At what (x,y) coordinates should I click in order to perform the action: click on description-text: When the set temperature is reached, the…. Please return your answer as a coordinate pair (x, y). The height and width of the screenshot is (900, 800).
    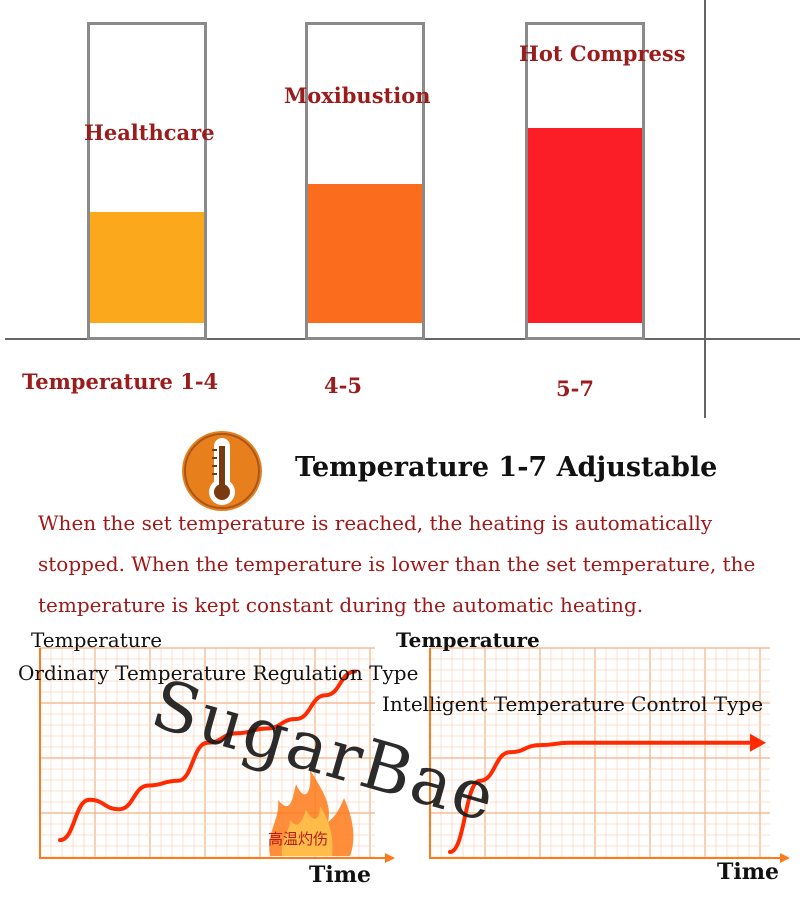
    Looking at the image, I should click on (397, 564).